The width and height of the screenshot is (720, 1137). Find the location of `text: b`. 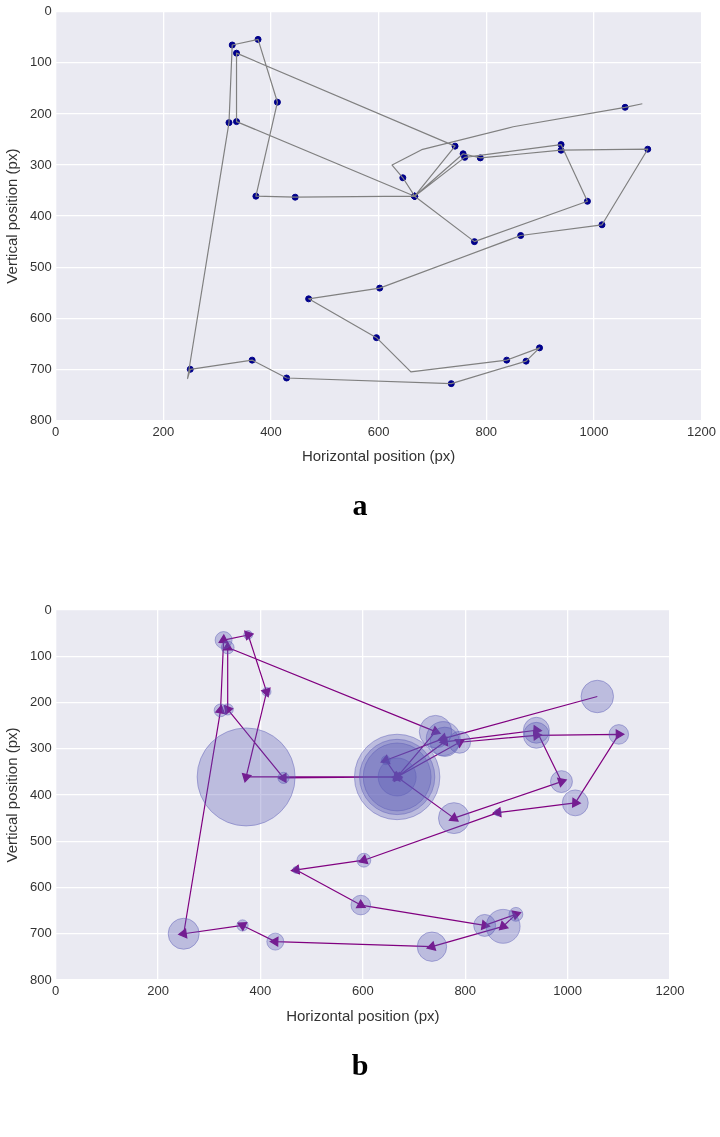

text: b is located at coordinates (360, 1065).